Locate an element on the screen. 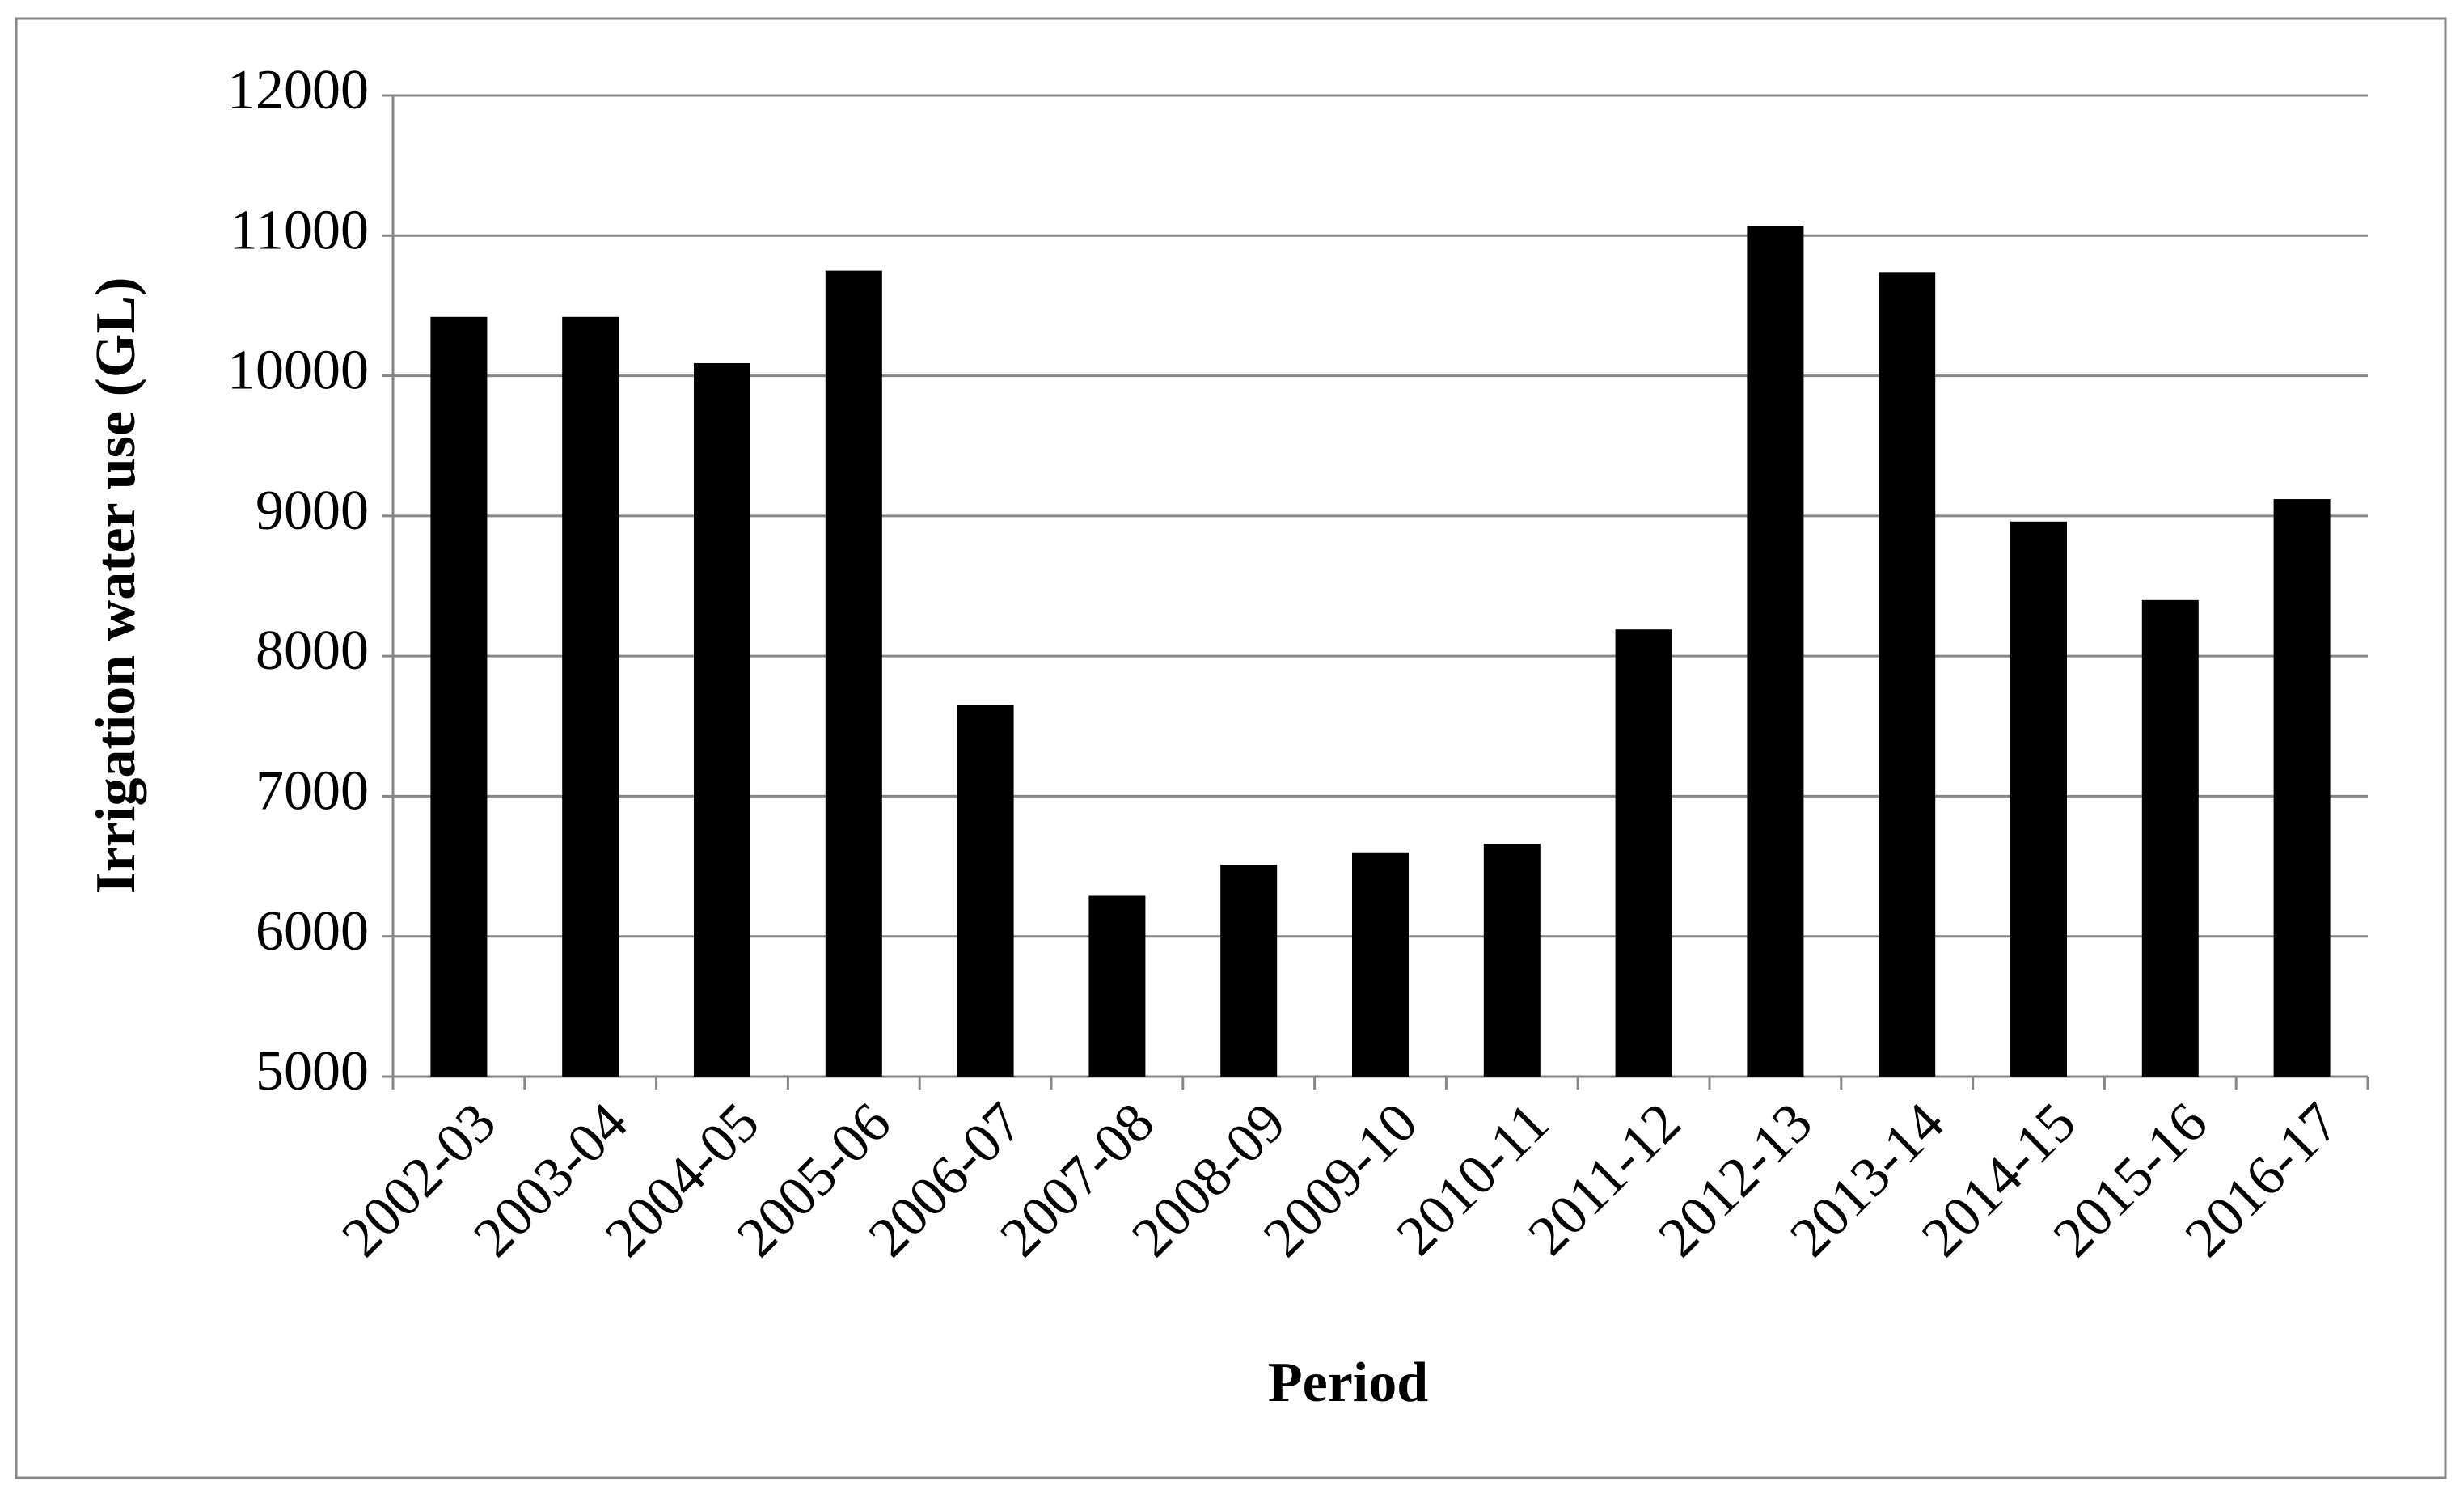 The height and width of the screenshot is (1498, 2464). y-tick-label: 5000 is located at coordinates (312, 1071).